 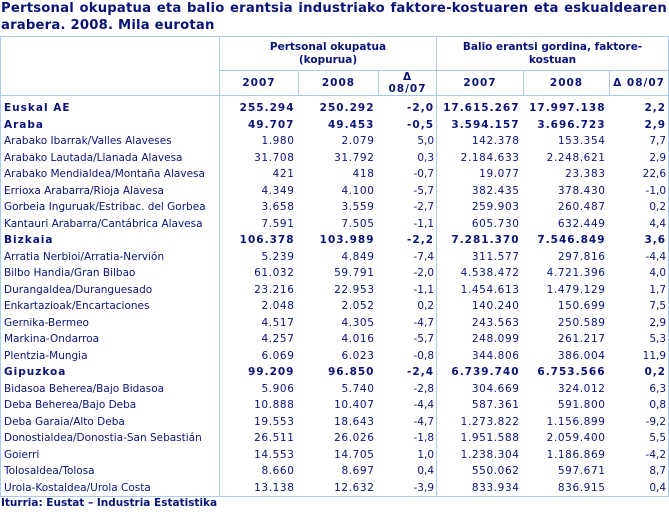 I want to click on cell-employment-2008: 96.850, so click(x=351, y=372).